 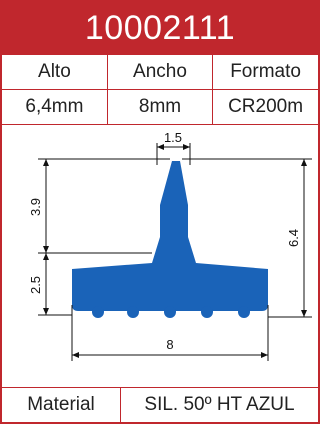 What do you see at coordinates (61, 405) in the screenshot?
I see `material-label: Material` at bounding box center [61, 405].